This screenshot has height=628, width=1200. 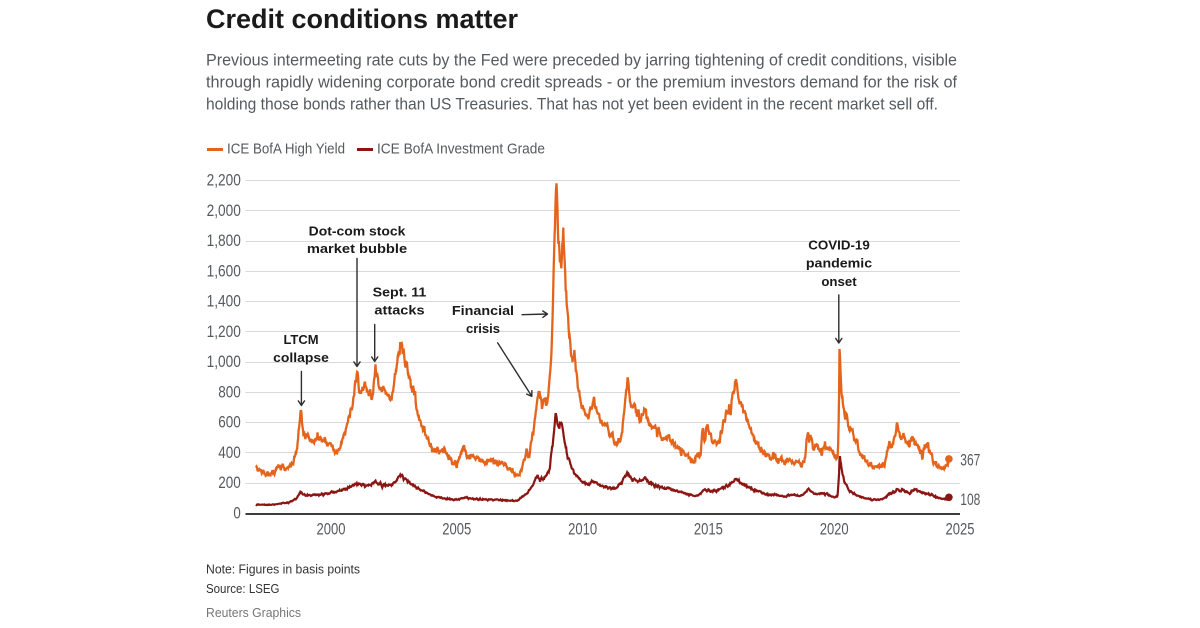 I want to click on svg-text: 2000, so click(x=331, y=530).